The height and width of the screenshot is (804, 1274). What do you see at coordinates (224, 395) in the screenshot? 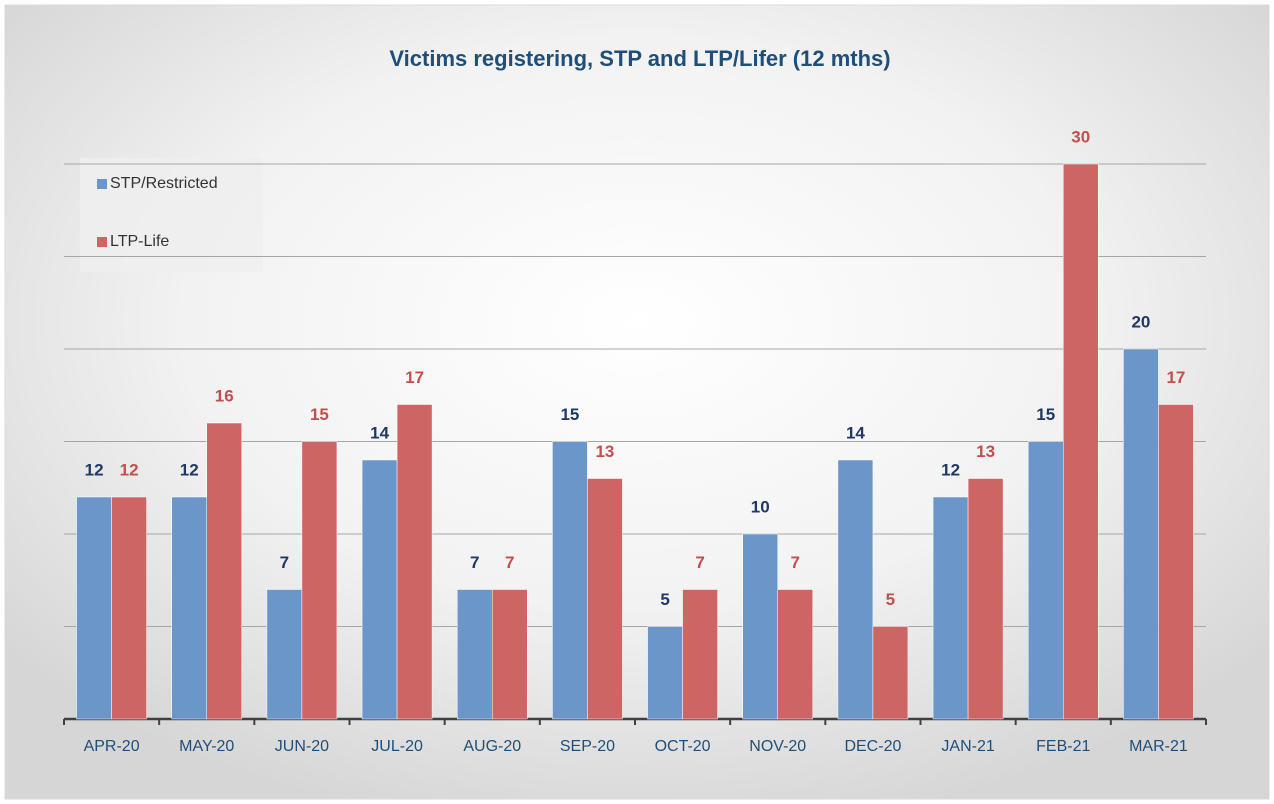
I see `data-label: 16` at bounding box center [224, 395].